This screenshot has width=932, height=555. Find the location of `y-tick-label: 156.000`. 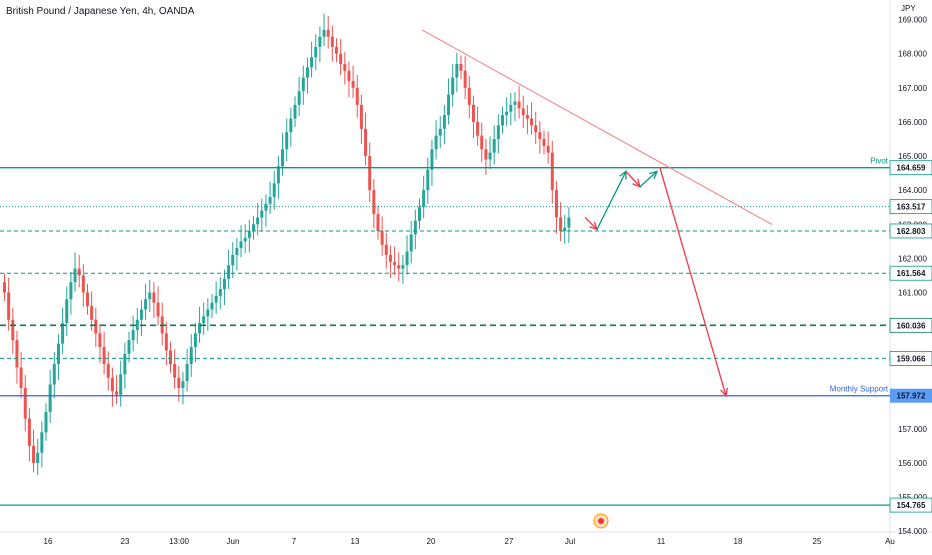

y-tick-label: 156.000 is located at coordinates (912, 463).